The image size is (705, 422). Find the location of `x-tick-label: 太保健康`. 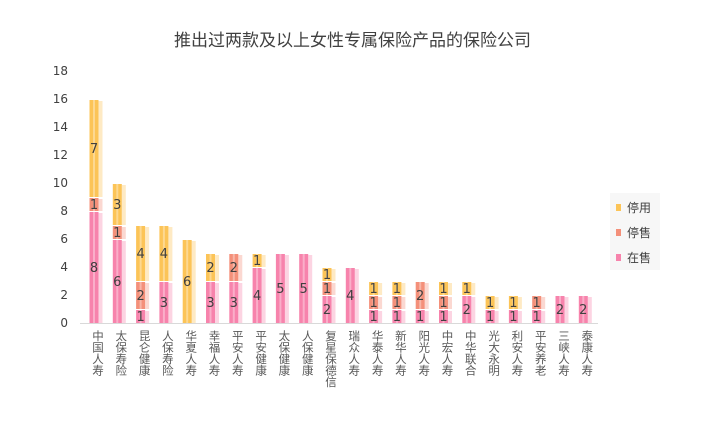

x-tick-label: 太保健康 is located at coordinates (284, 353).